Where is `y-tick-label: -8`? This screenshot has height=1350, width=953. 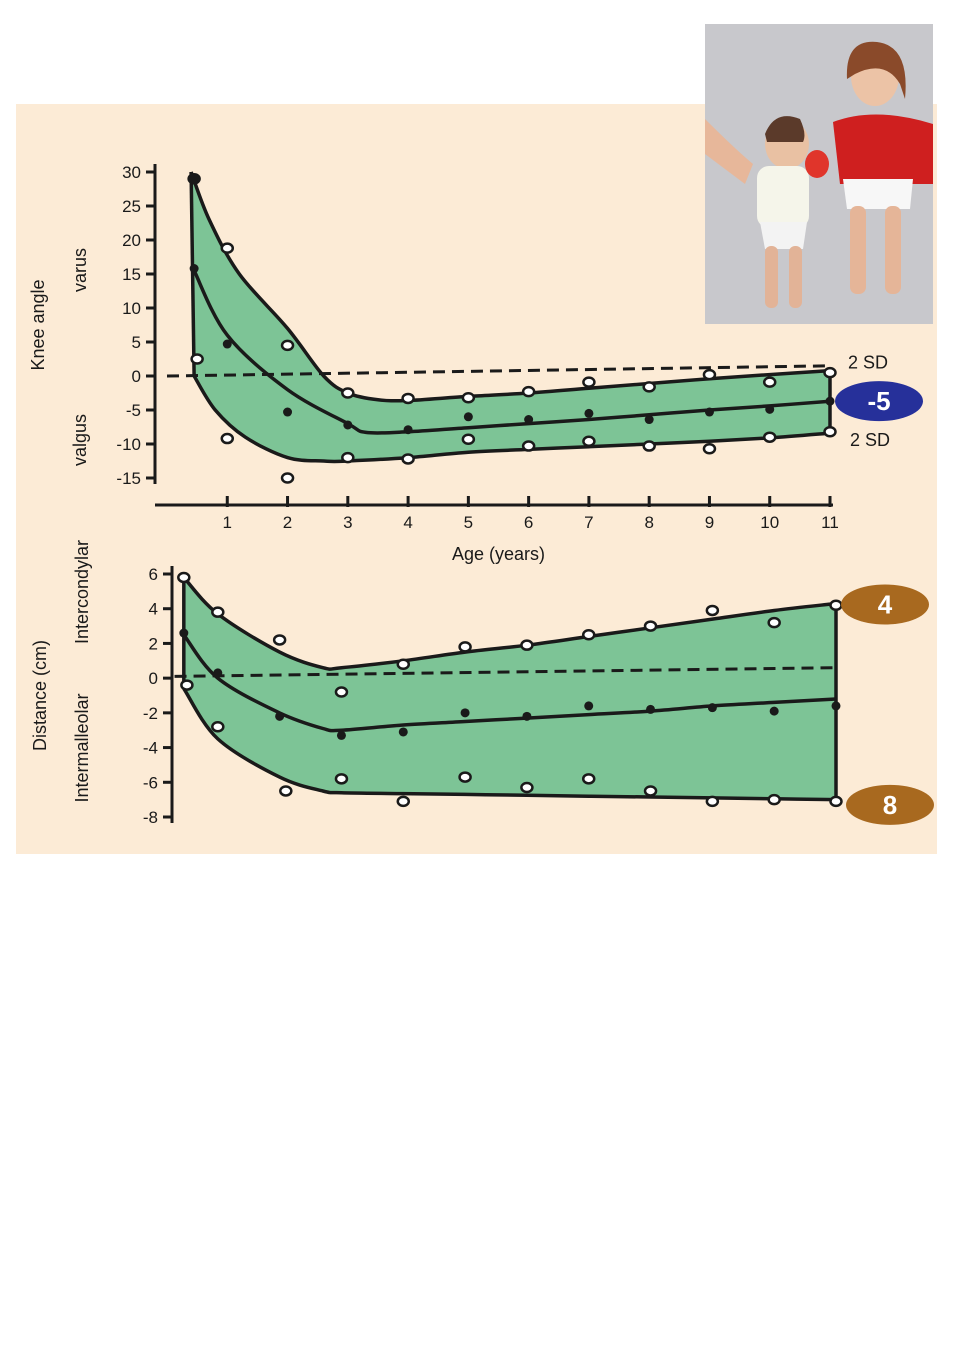 y-tick-label: -8 is located at coordinates (150, 817).